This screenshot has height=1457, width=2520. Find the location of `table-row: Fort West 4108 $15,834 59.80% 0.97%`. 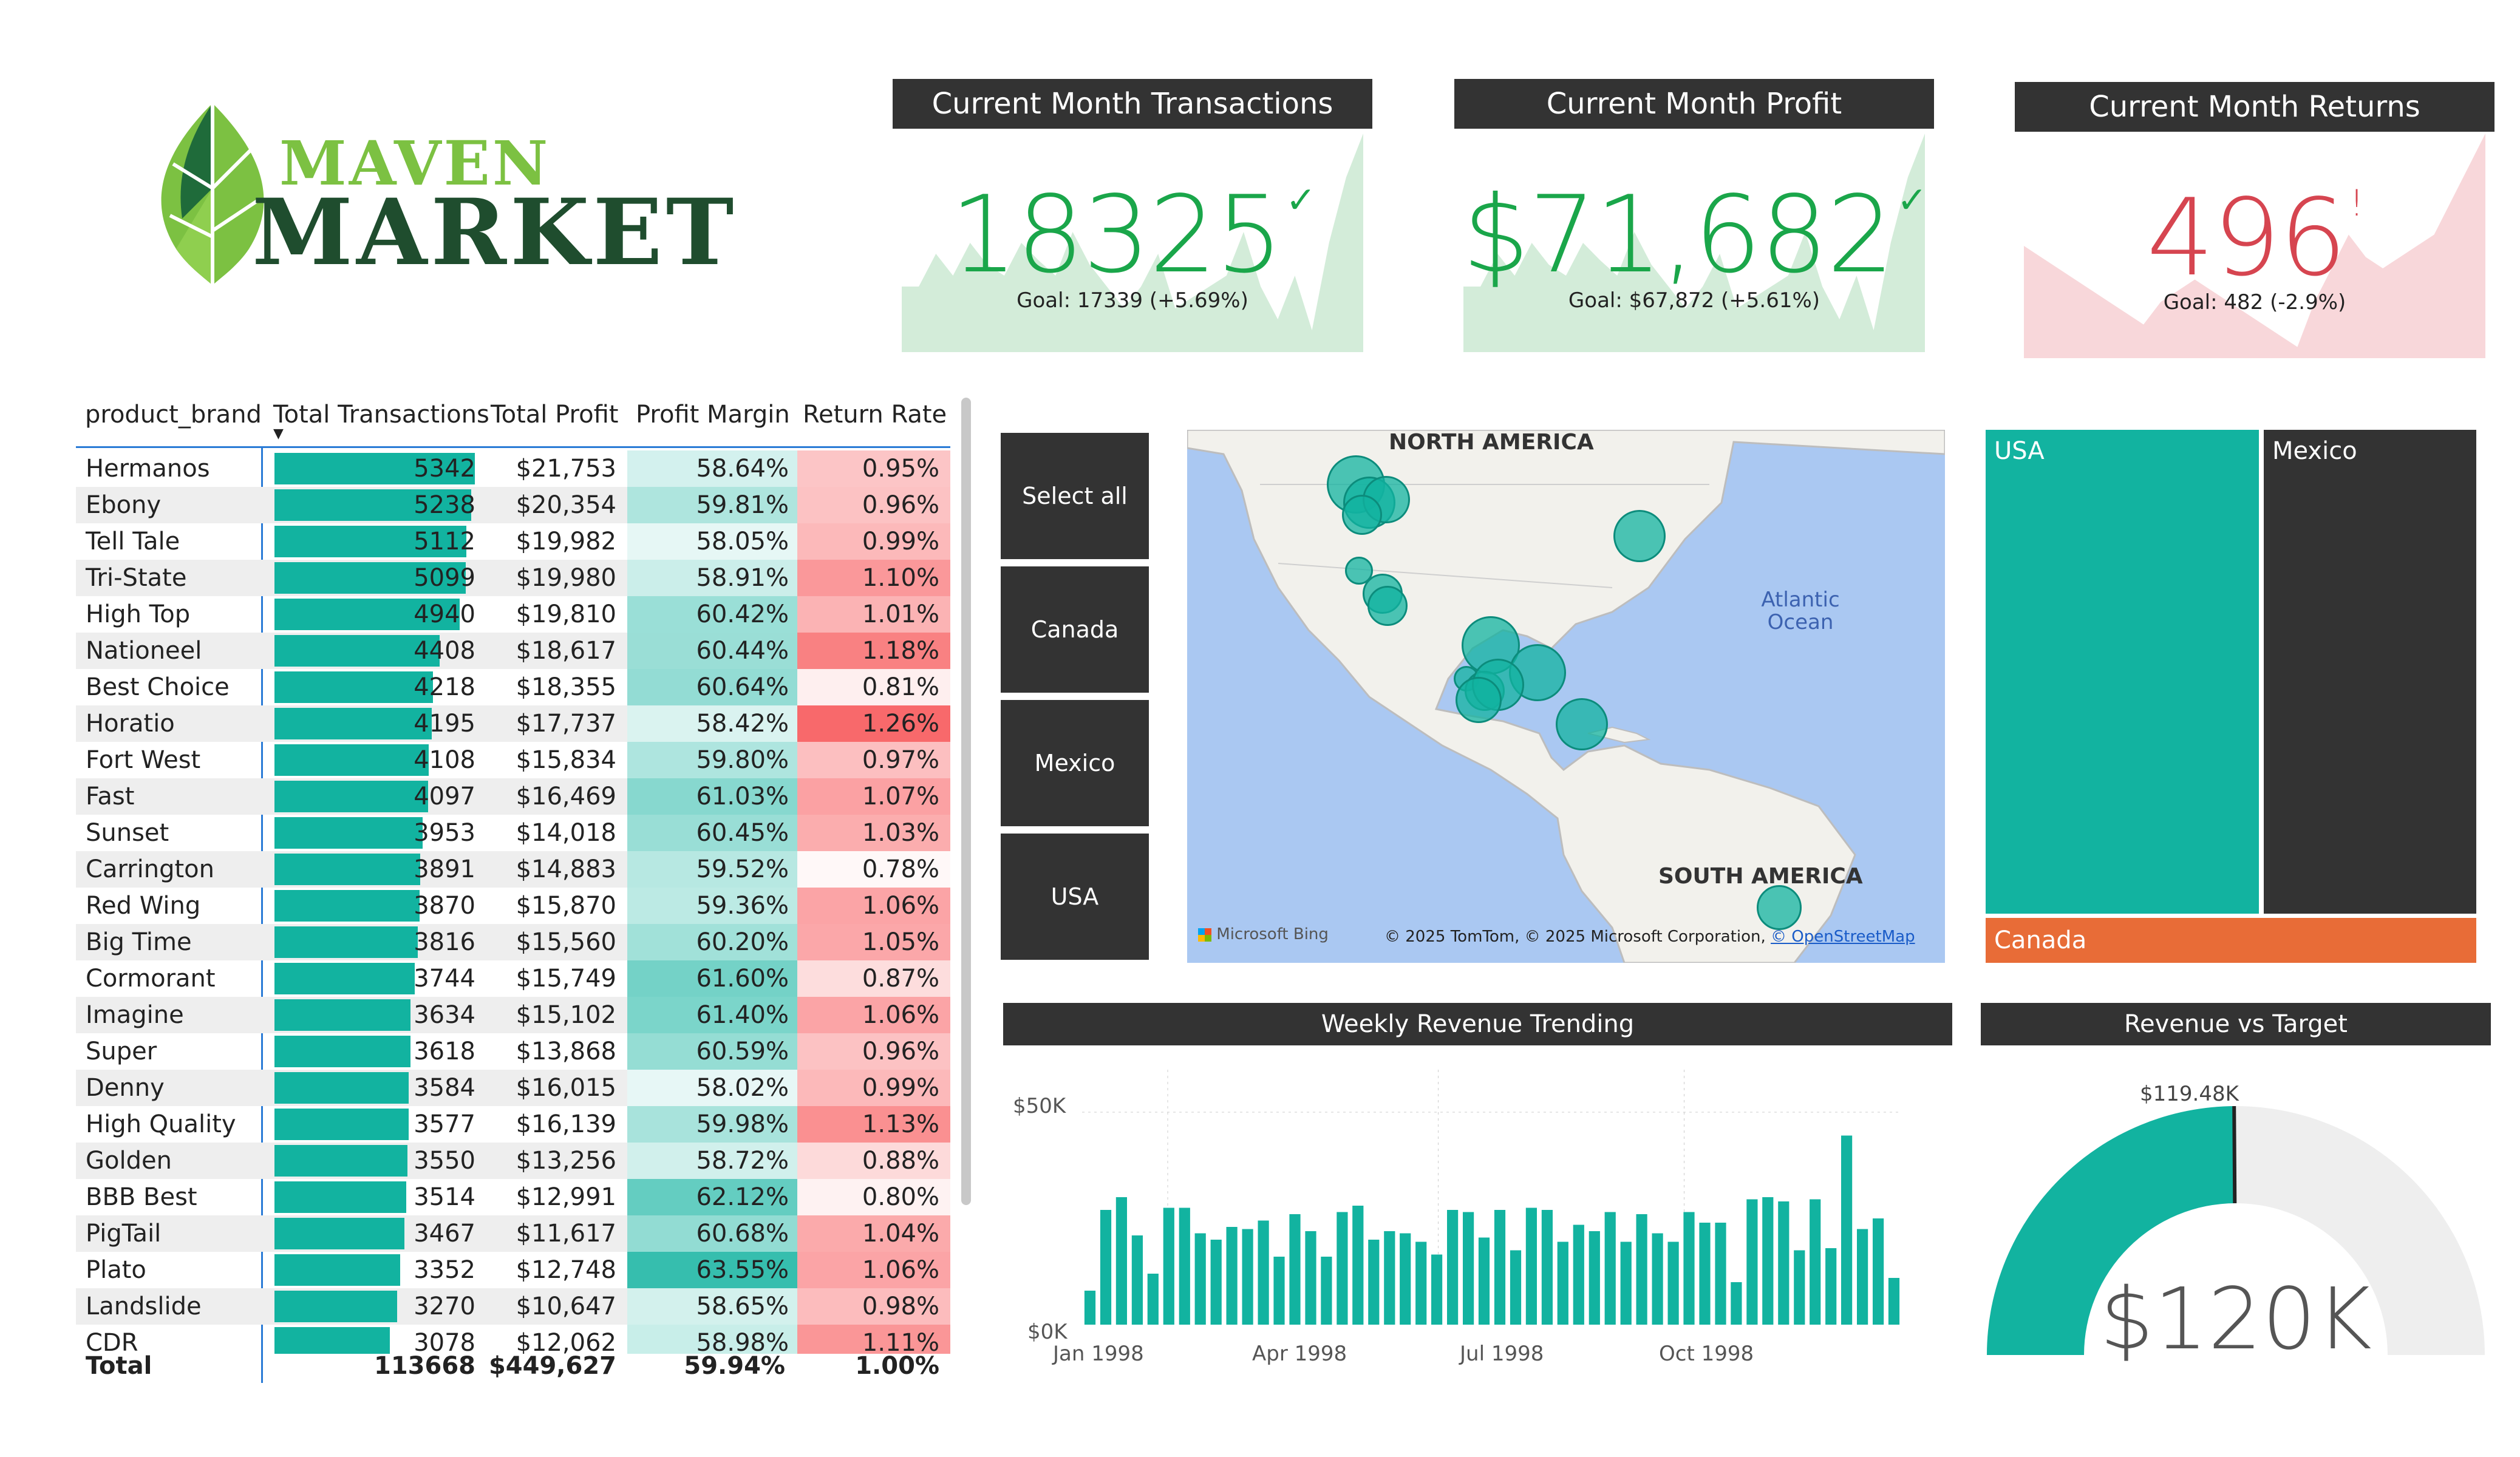

table-row: Fort West 4108 $15,834 59.80% 0.97% is located at coordinates (513, 760).